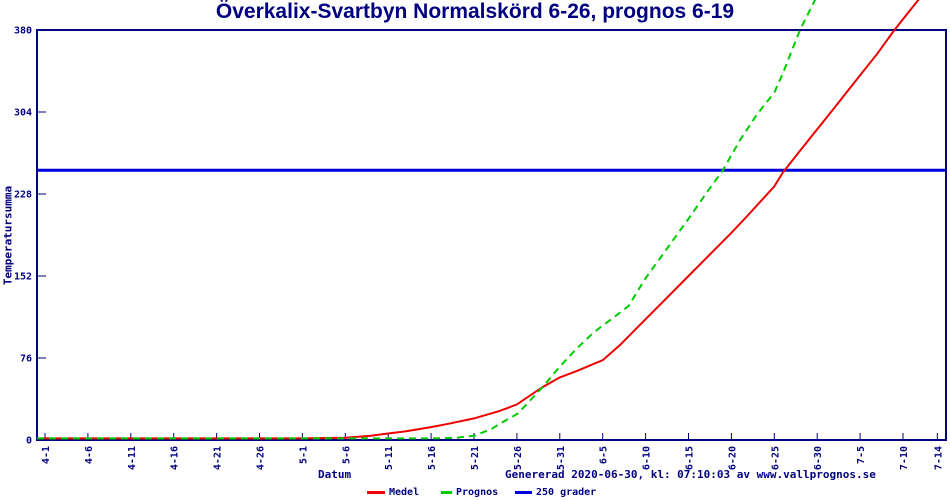  I want to click on legend-item-medel: Medel, so click(393, 492).